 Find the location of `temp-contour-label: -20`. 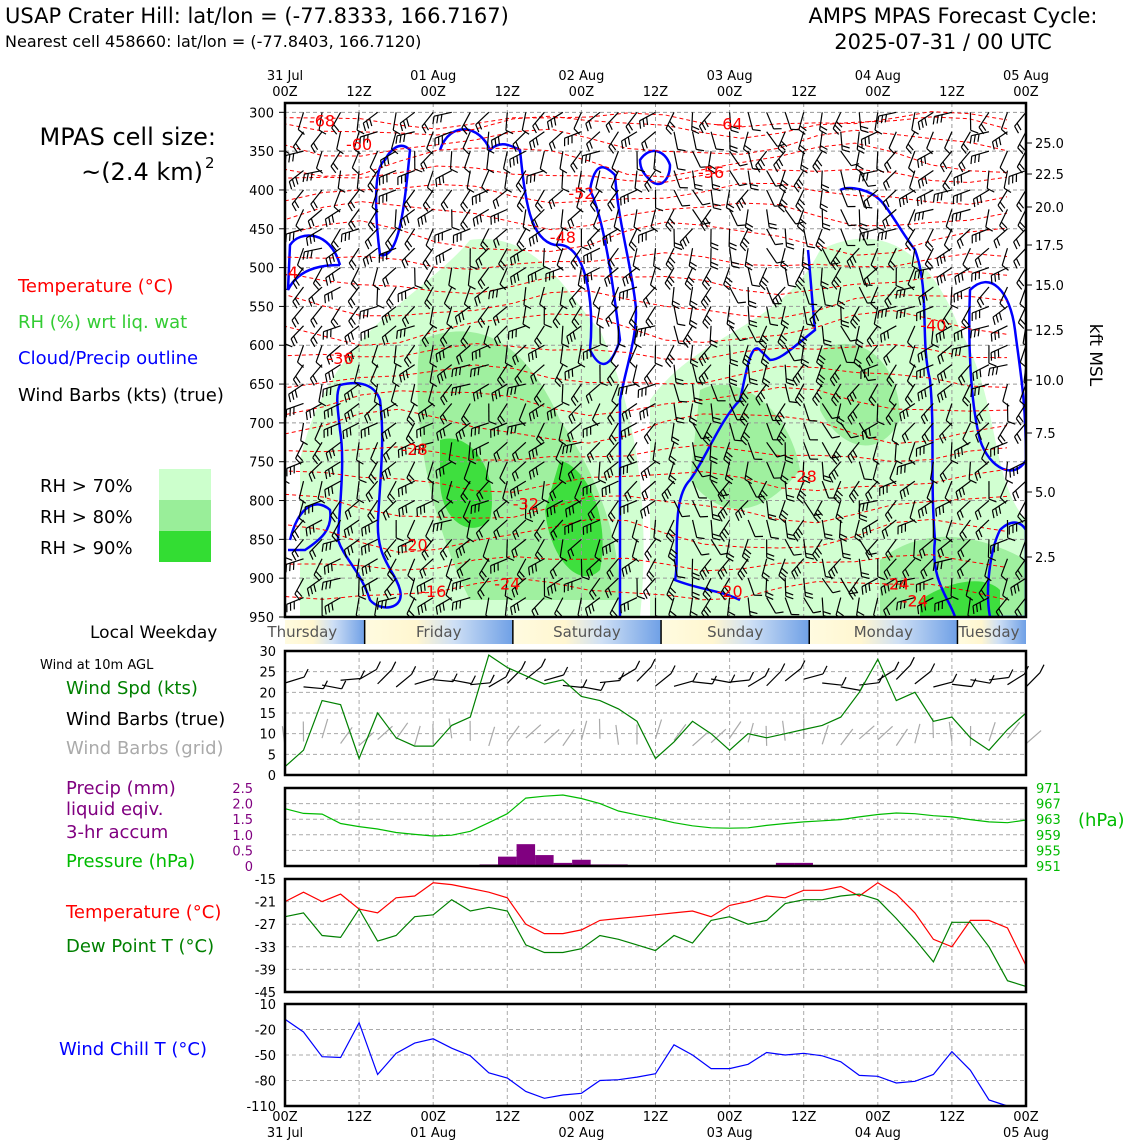

temp-contour-label: -20 is located at coordinates (415, 545).